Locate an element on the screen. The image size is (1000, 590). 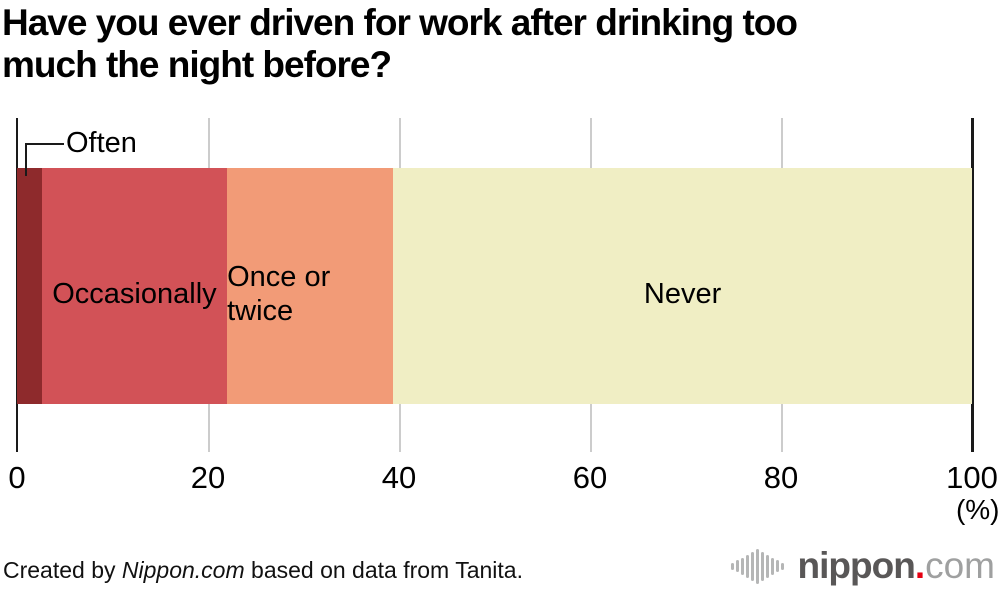
logo-wordmark: nippon is located at coordinates (856, 565).